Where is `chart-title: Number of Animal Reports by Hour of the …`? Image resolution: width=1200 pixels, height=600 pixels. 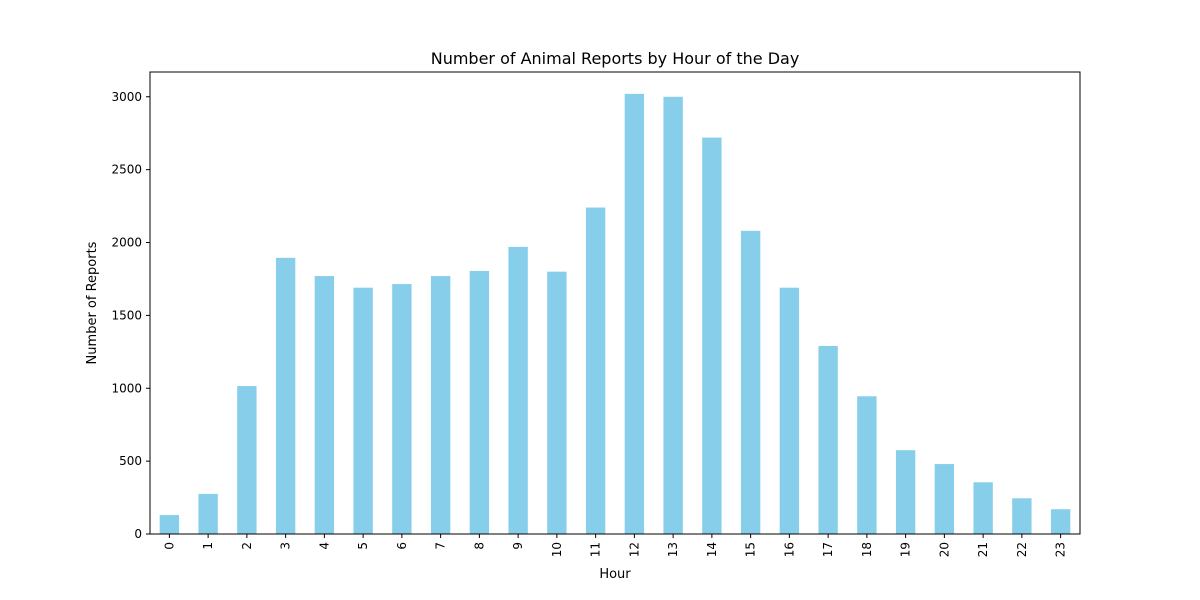 chart-title: Number of Animal Reports by Hour of the … is located at coordinates (615, 58).